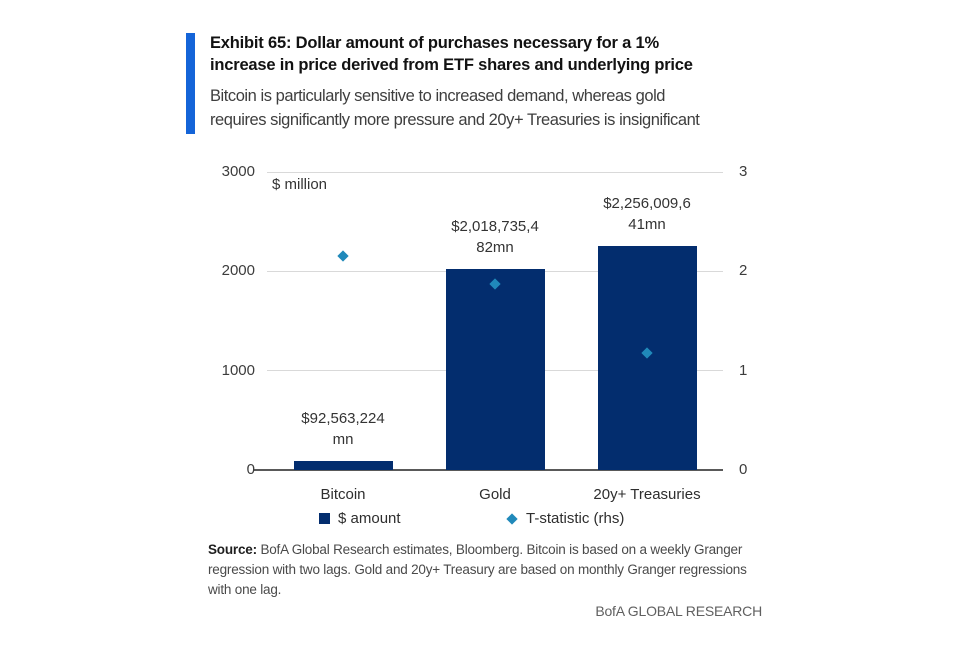 This screenshot has height=653, width=973. What do you see at coordinates (495, 237) in the screenshot?
I see `bar-value-label-gold: $2,018,735,4 82mn` at bounding box center [495, 237].